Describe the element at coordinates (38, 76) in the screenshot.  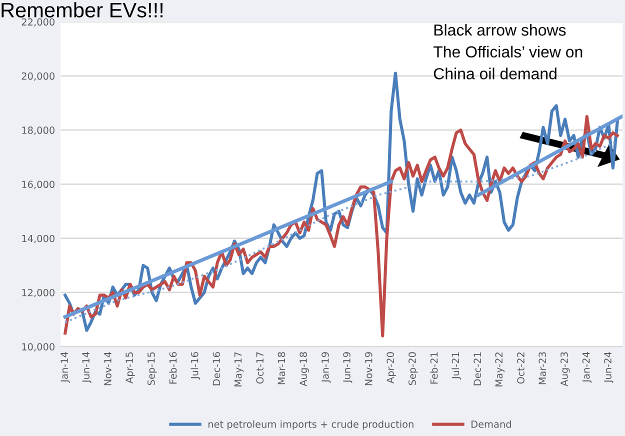
I see `y-tick-label: 20,000` at that location.